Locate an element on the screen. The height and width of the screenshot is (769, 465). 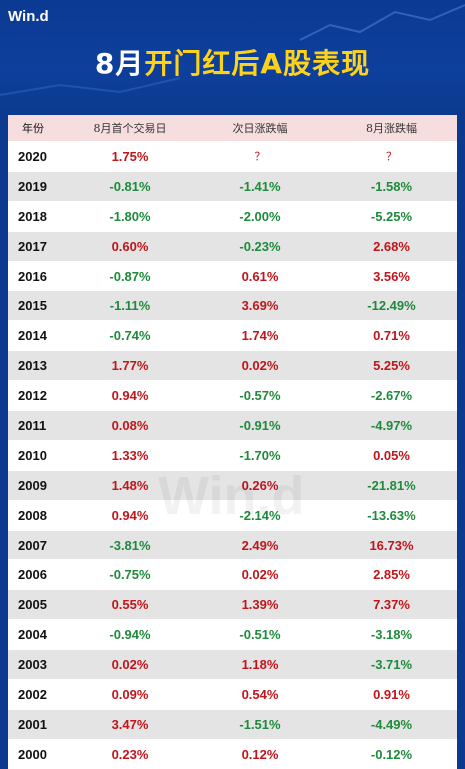
page-title: 8月开门红后A股表现 is located at coordinates (232, 62).